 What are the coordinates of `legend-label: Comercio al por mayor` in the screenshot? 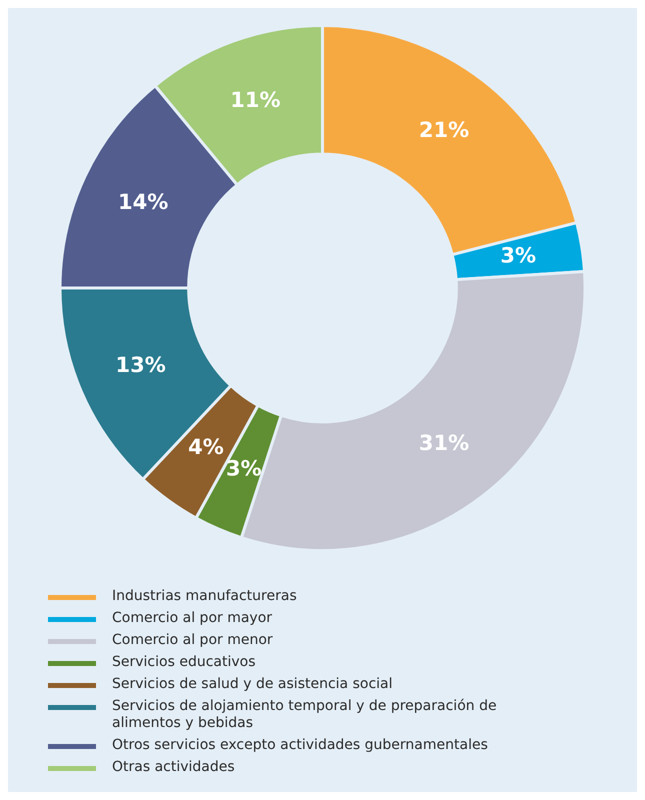 It's located at (193, 618).